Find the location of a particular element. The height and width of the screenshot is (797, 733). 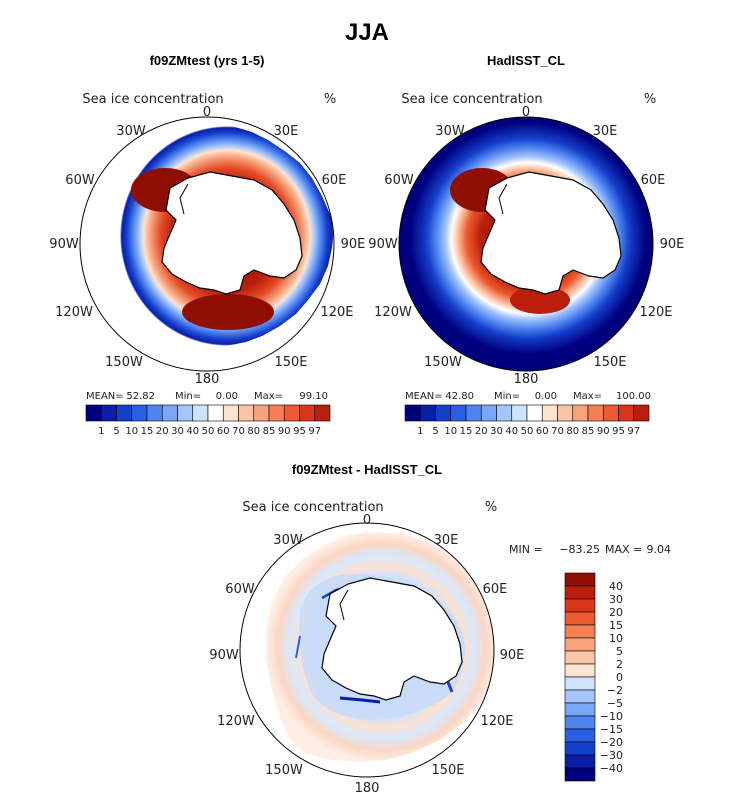

mean-label-b: MEAN= is located at coordinates (424, 396).